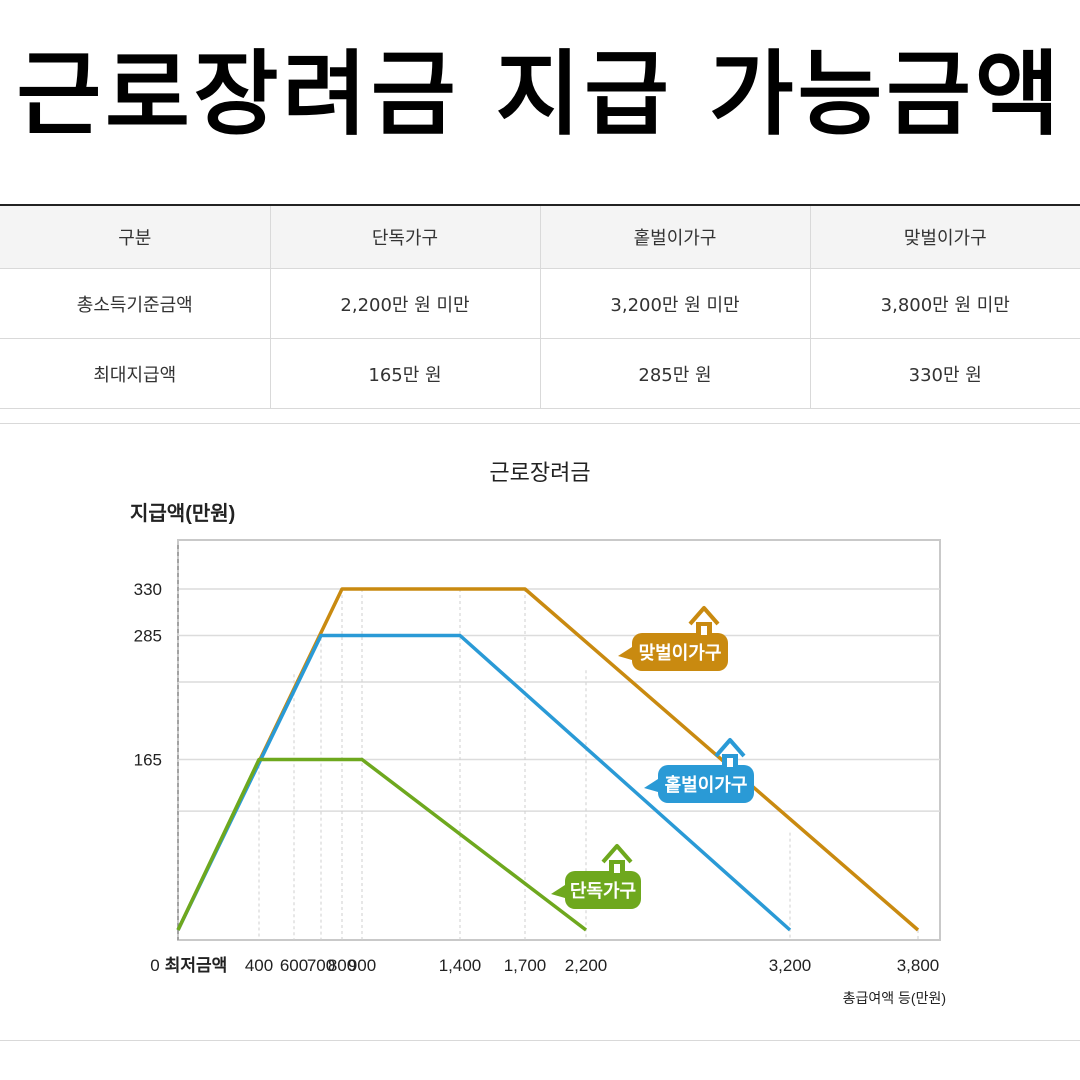 The image size is (1080, 1080). I want to click on x-tick-label: 0, so click(154, 965).